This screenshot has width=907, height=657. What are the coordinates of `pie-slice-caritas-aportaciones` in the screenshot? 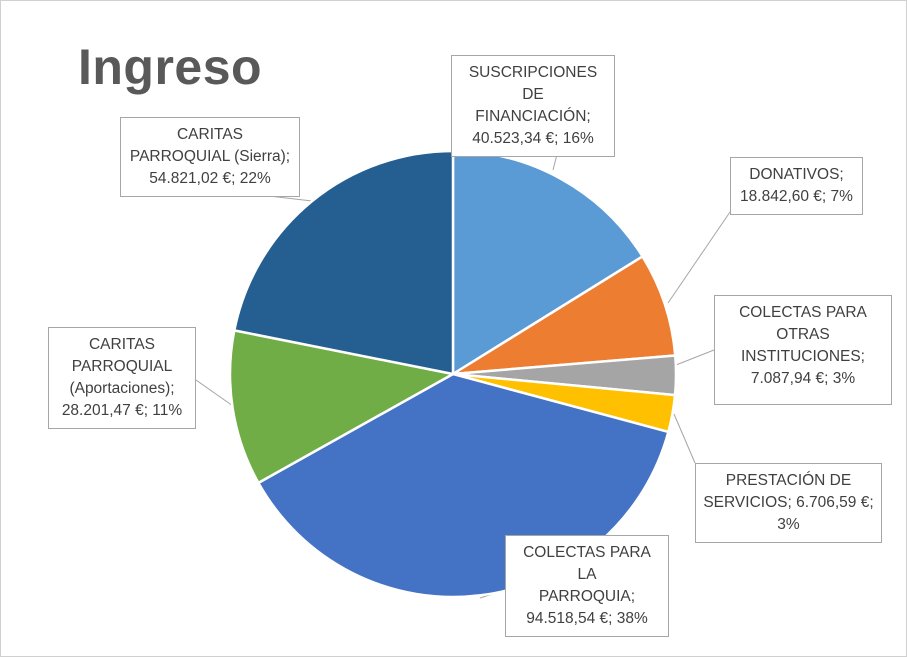 It's located at (341, 407).